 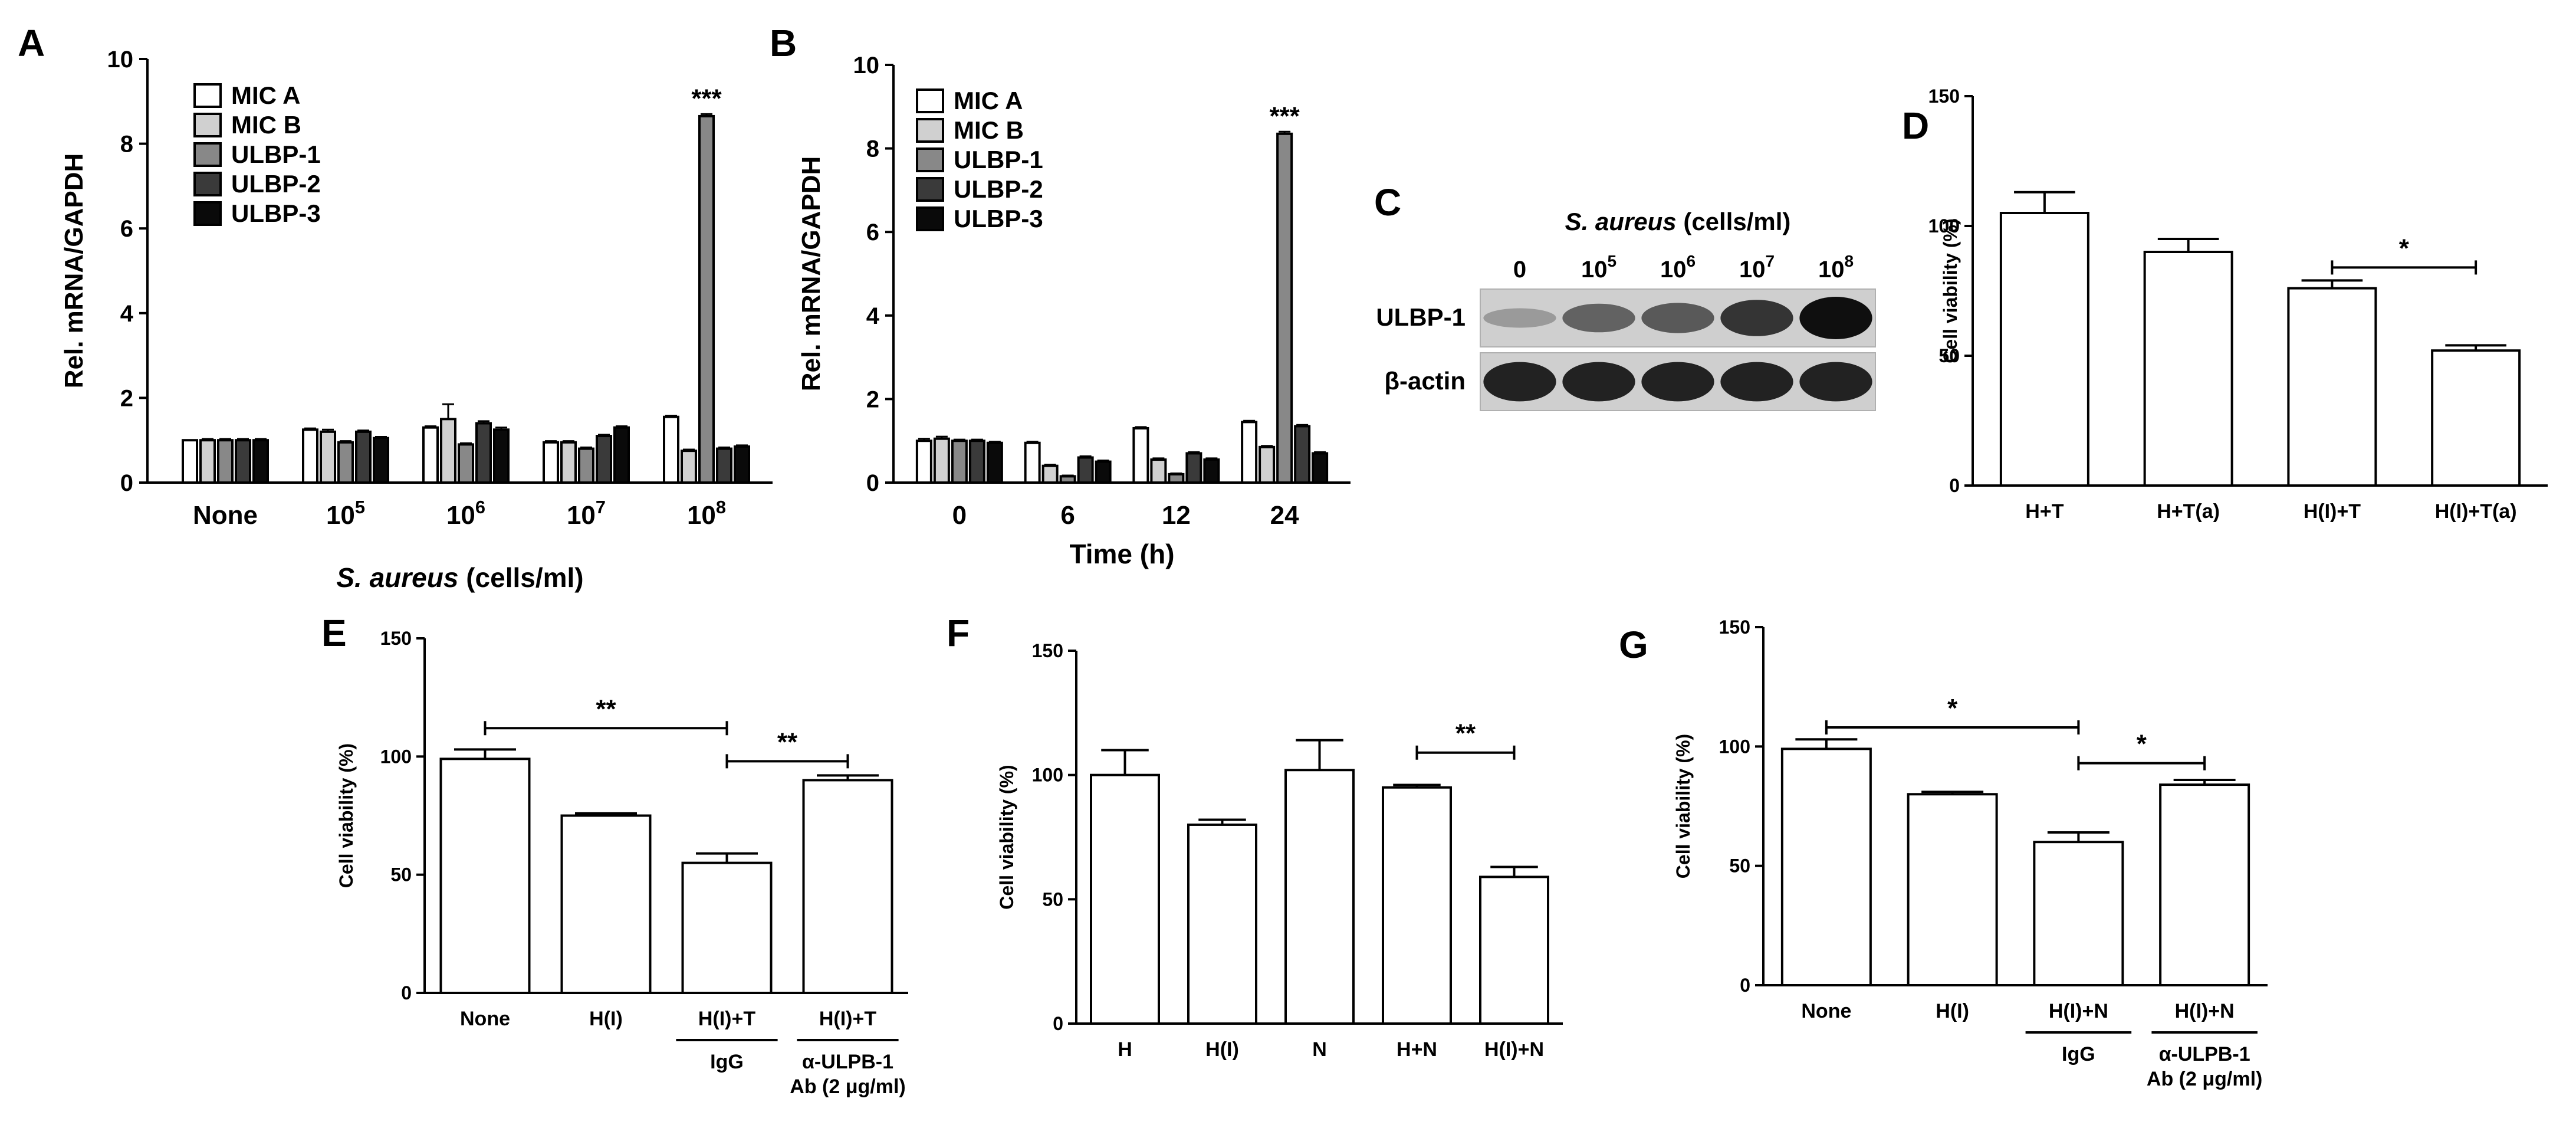 I want to click on group-label: Ab (2 μg/ml), so click(x=847, y=1086).